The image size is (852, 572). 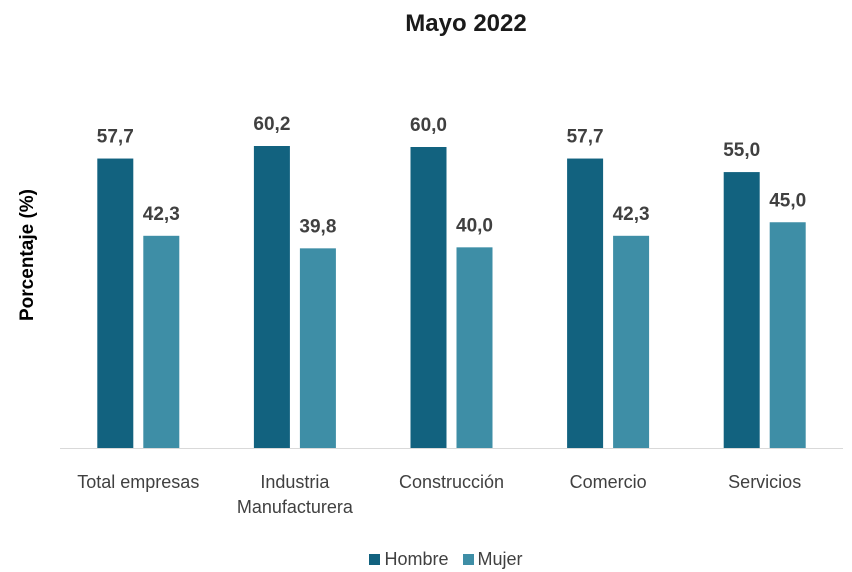 I want to click on data-label-hombre-0: 57,7, so click(x=115, y=137).